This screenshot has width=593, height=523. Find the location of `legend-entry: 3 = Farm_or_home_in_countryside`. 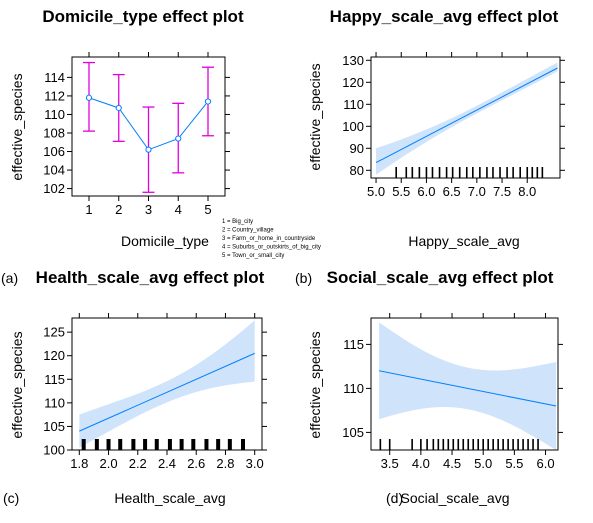

legend-entry: 3 = Farm_or_home_in_countryside is located at coordinates (269, 239).